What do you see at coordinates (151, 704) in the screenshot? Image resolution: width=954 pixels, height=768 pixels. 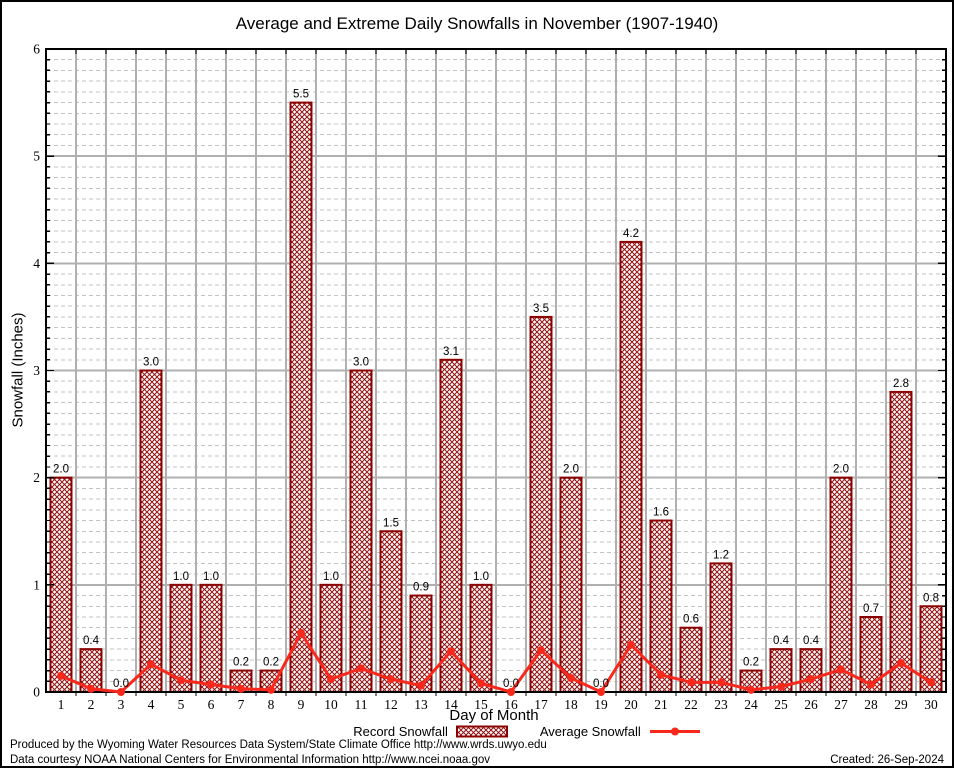 I see `x-tick-label-4: 4` at bounding box center [151, 704].